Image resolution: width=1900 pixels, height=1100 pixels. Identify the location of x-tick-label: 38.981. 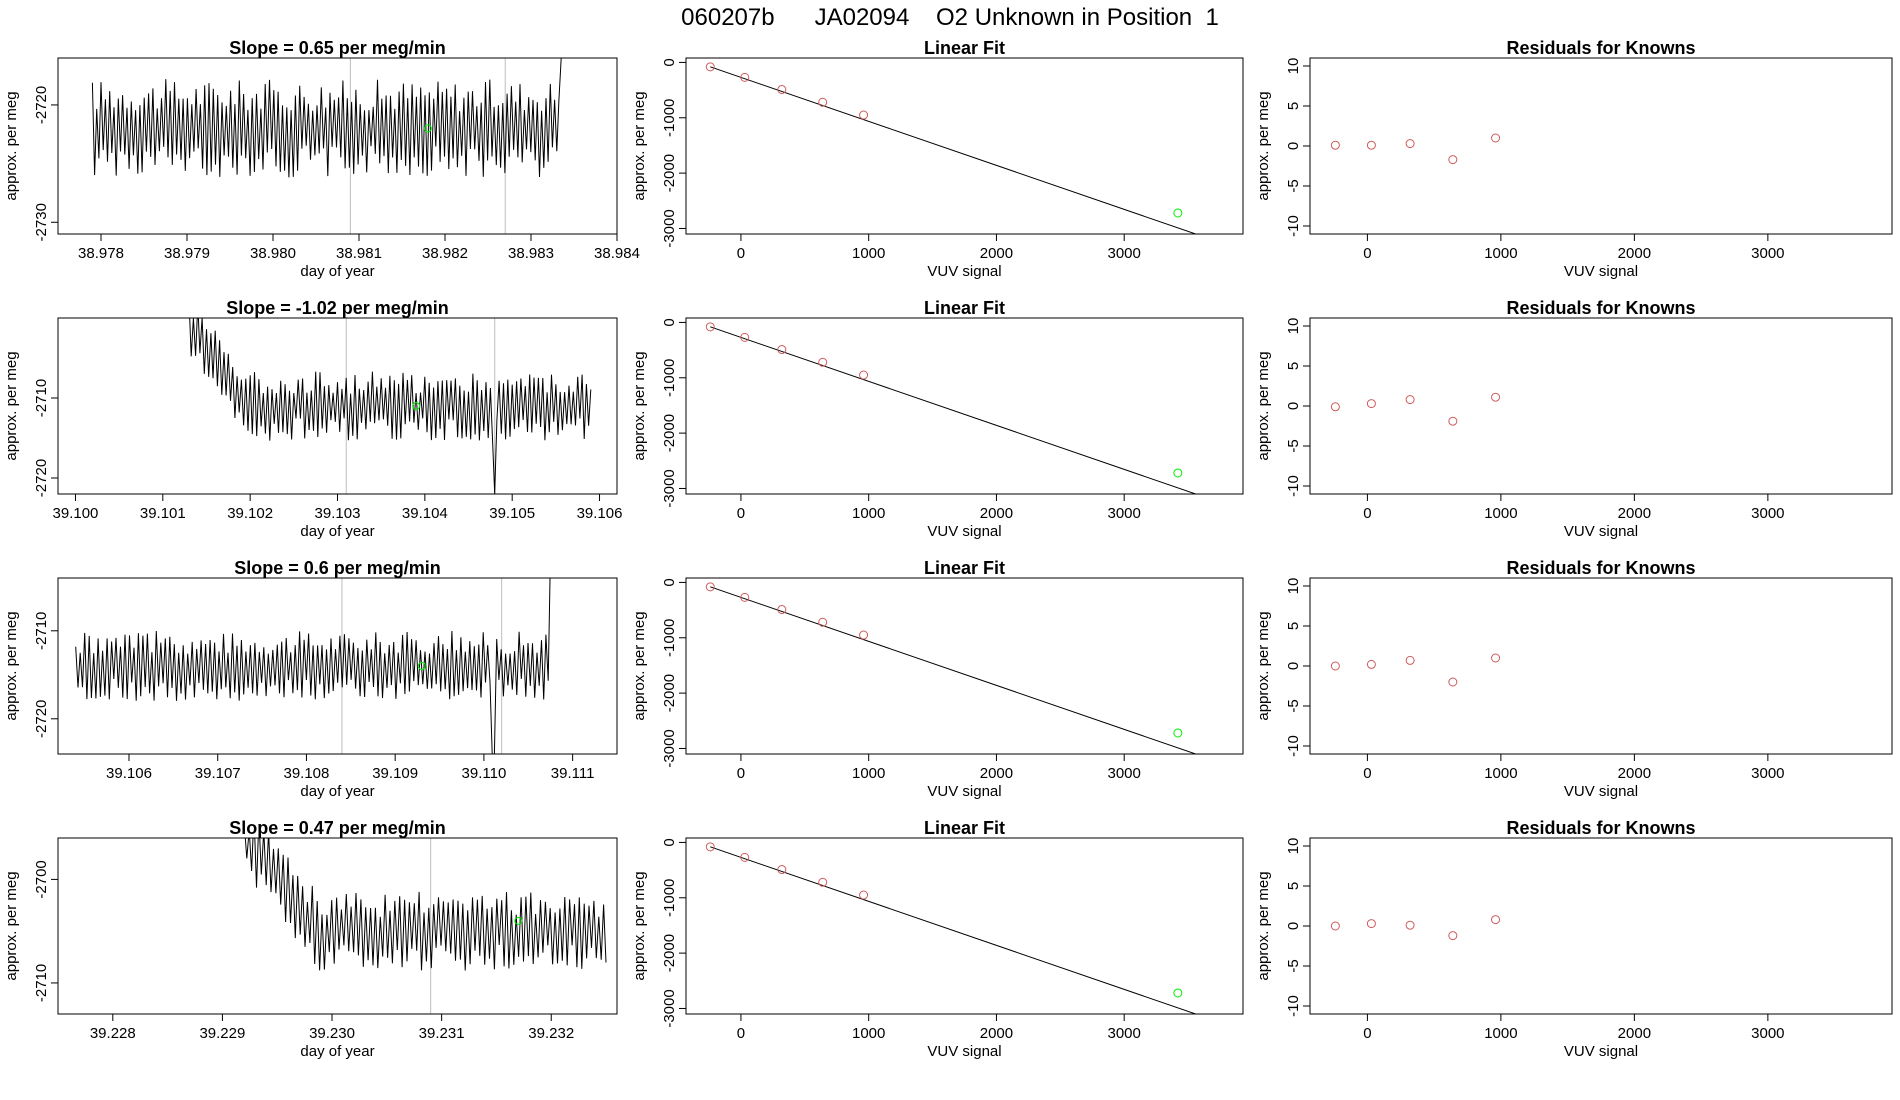
(359, 253).